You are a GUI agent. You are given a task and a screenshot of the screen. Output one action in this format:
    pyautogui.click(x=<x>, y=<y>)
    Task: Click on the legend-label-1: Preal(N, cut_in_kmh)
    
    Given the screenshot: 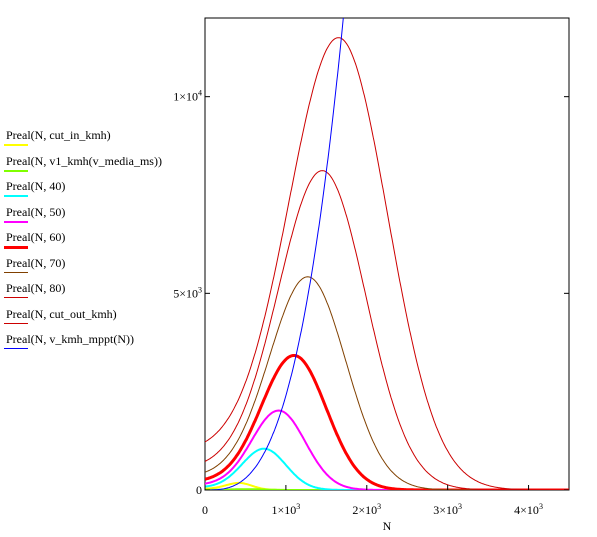 What is the action you would take?
    pyautogui.click(x=58, y=135)
    